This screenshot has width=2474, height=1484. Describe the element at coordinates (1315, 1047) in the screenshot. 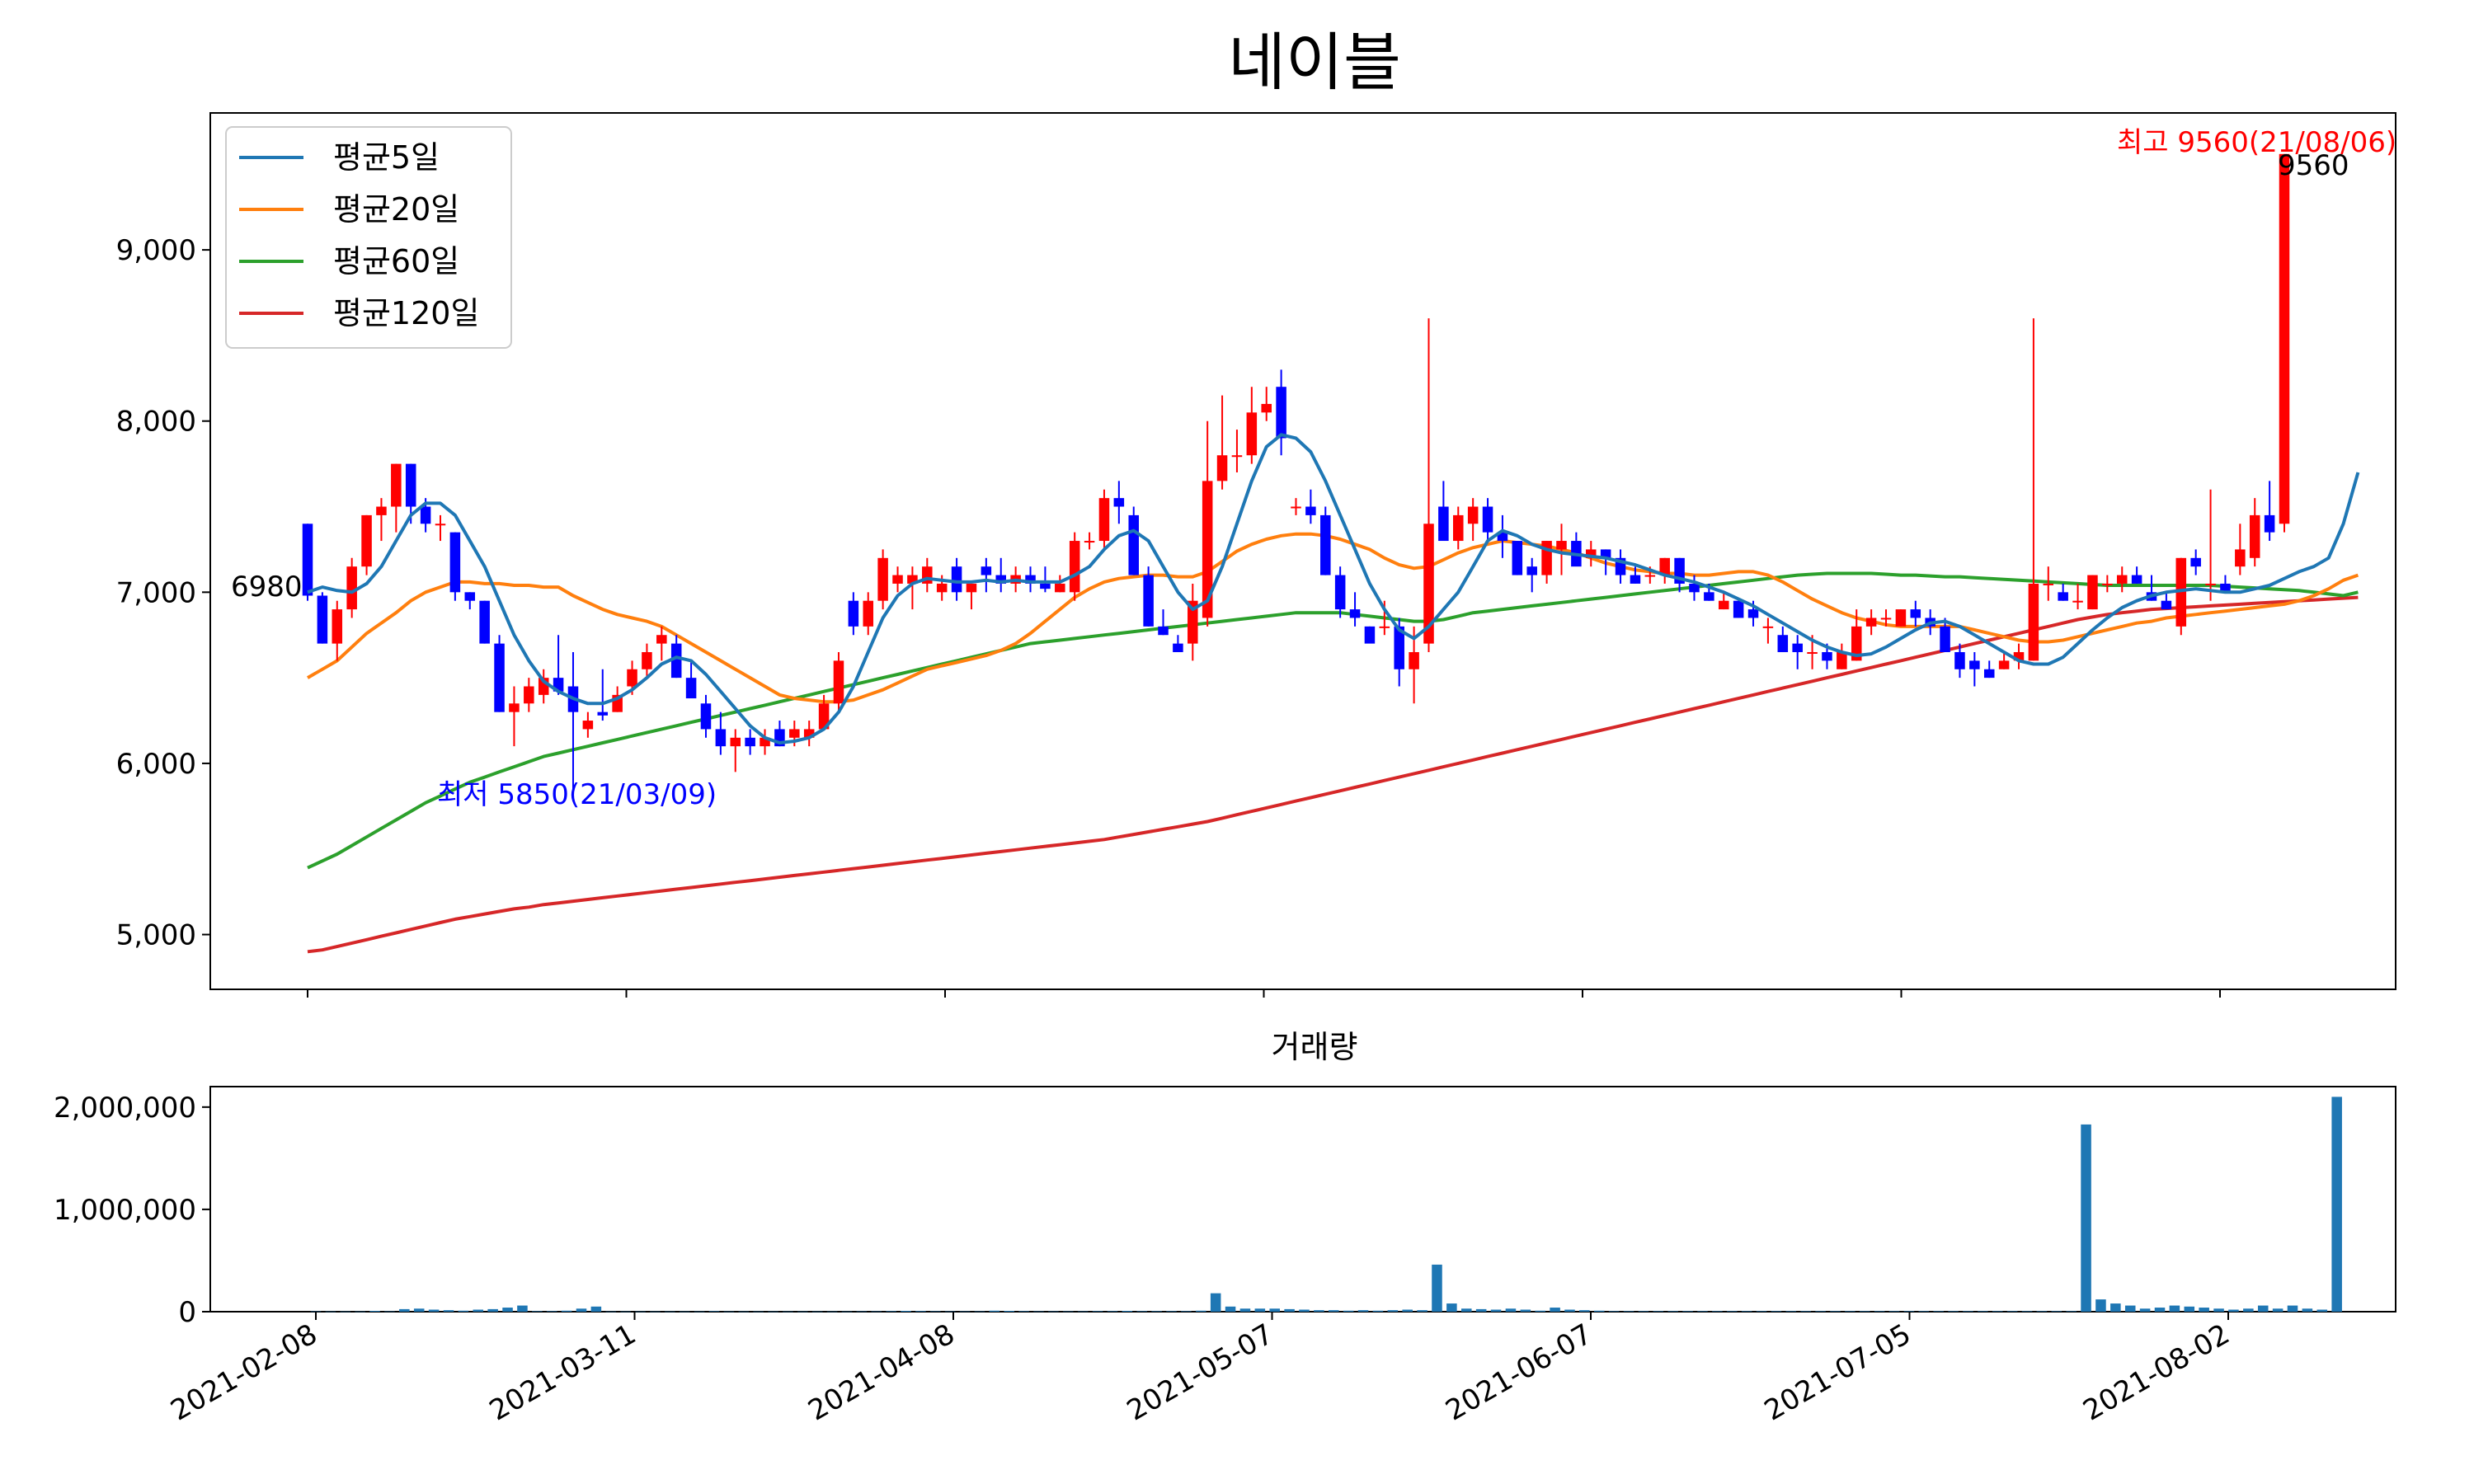

I see `volume-title: 거래량` at that location.